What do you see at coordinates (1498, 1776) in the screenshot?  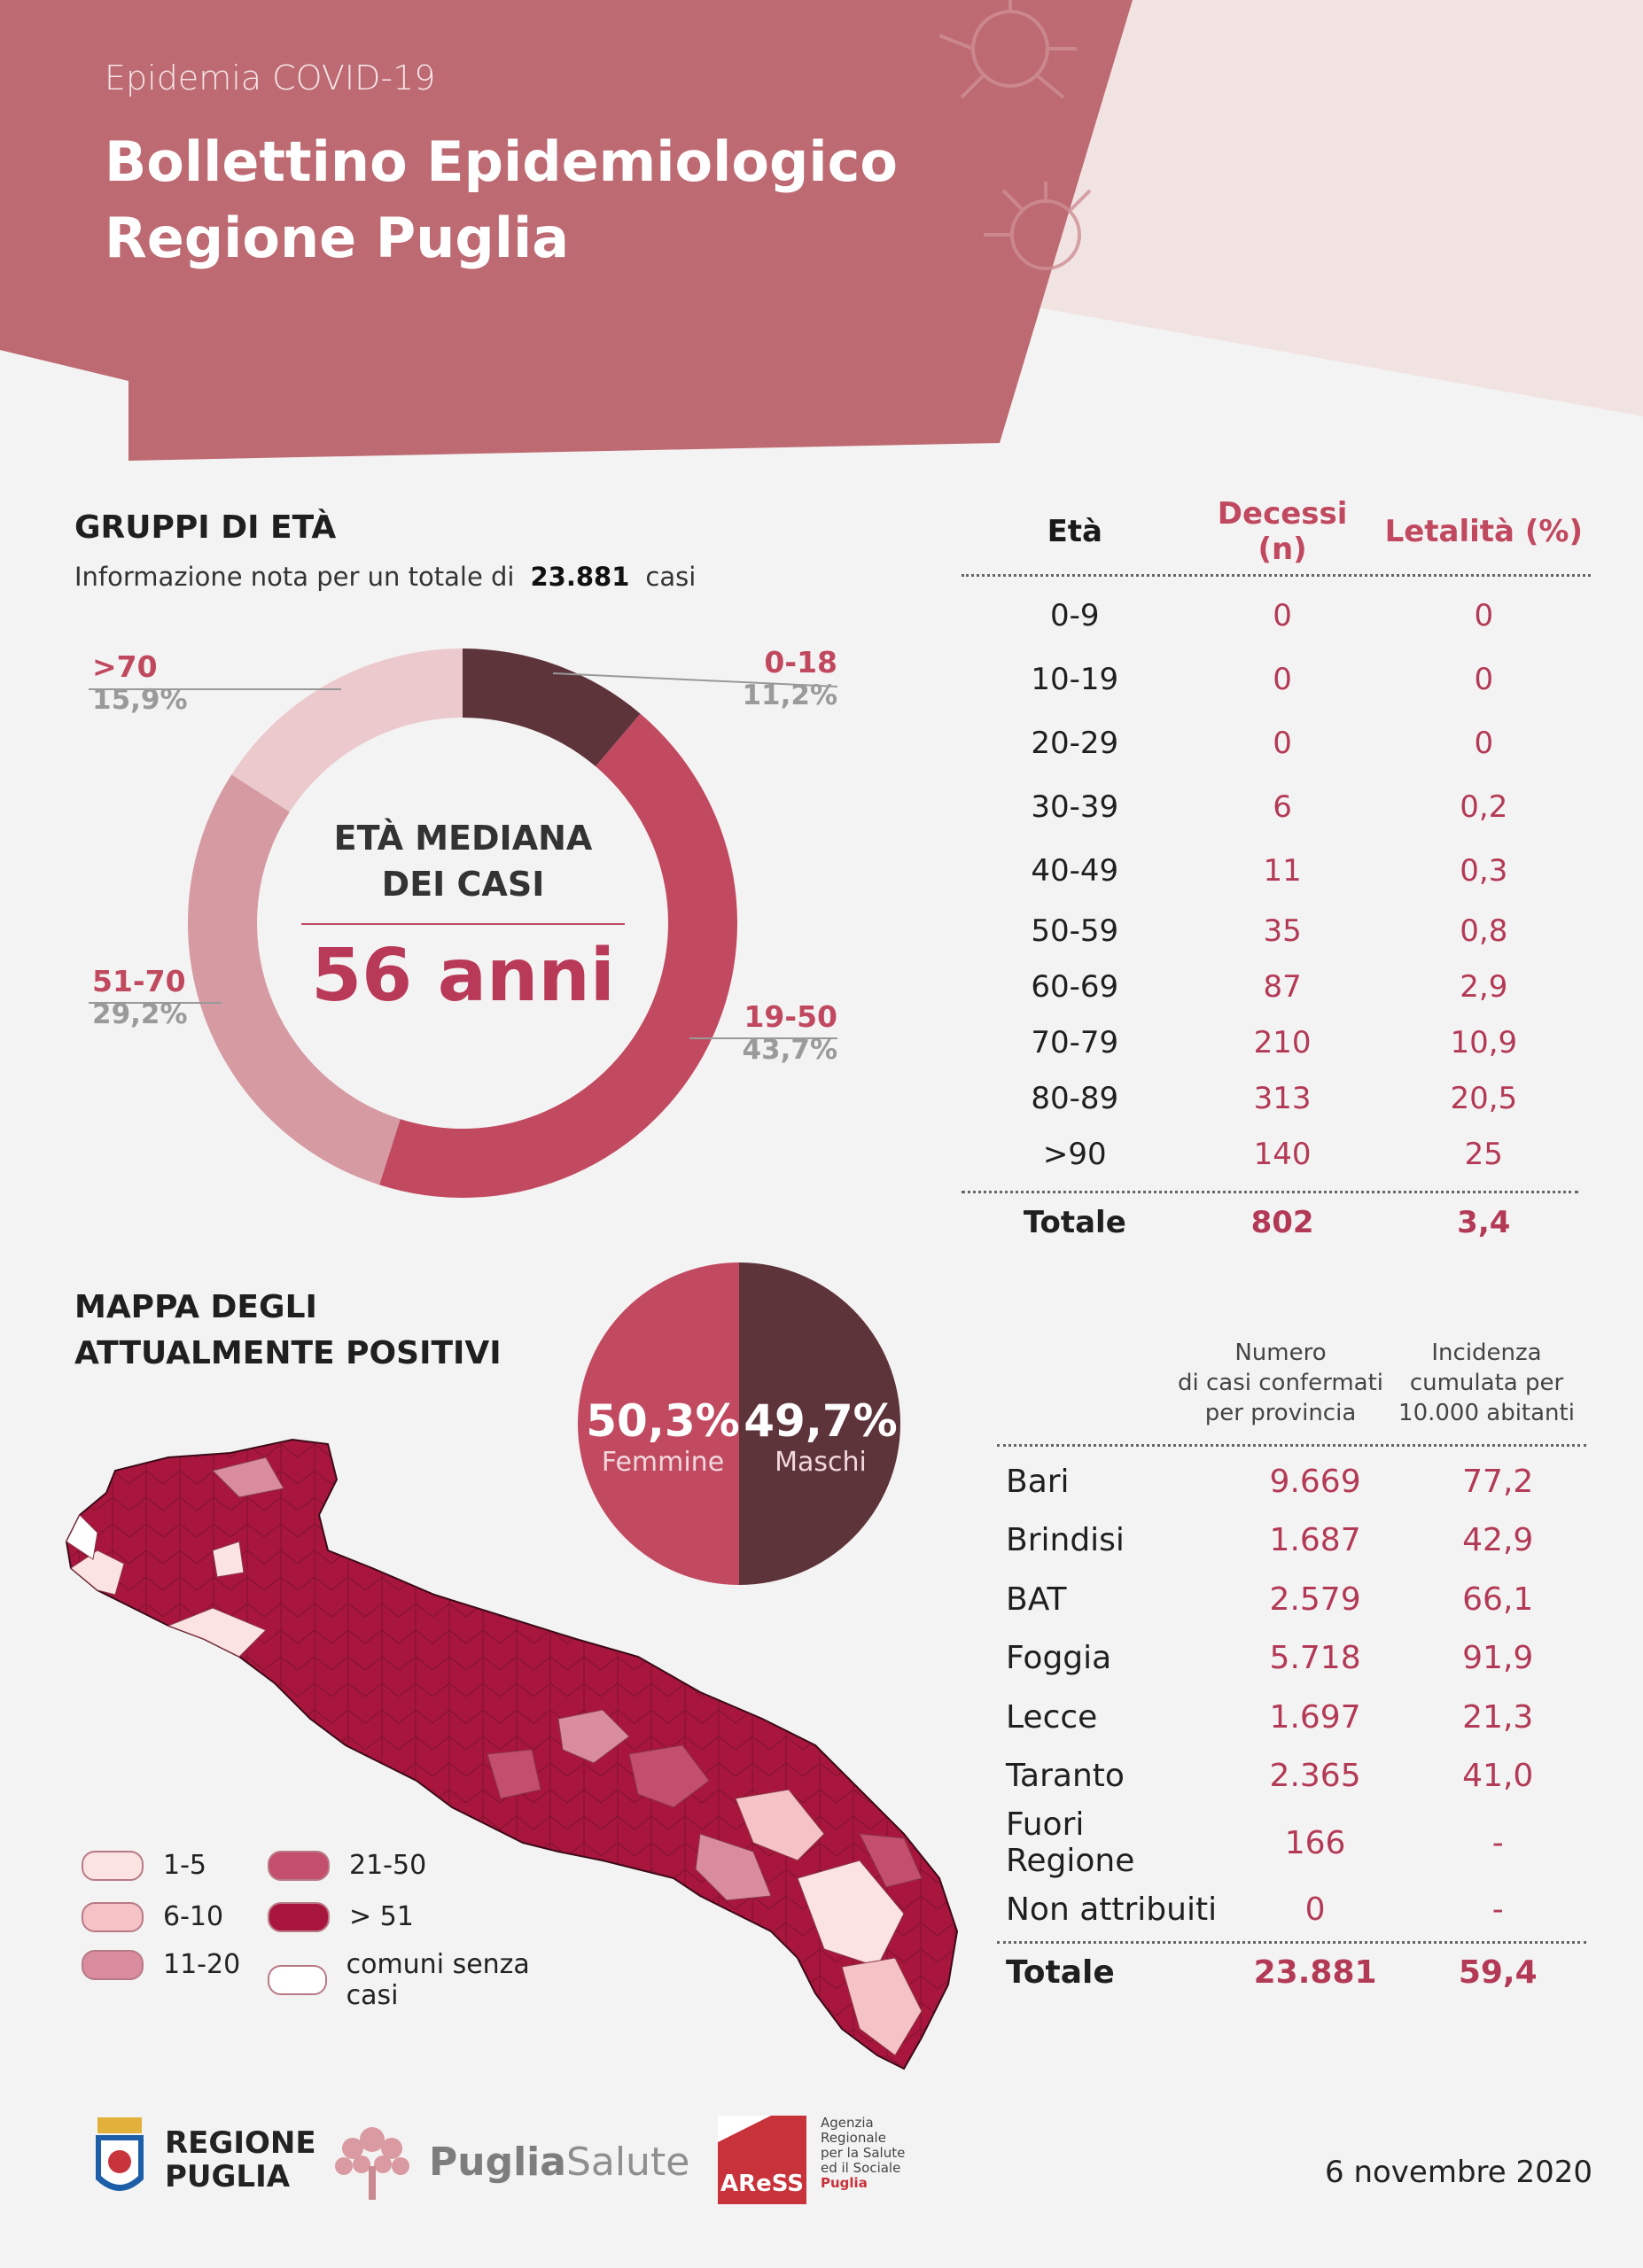 I see `province-cell-incidence: 41,0` at bounding box center [1498, 1776].